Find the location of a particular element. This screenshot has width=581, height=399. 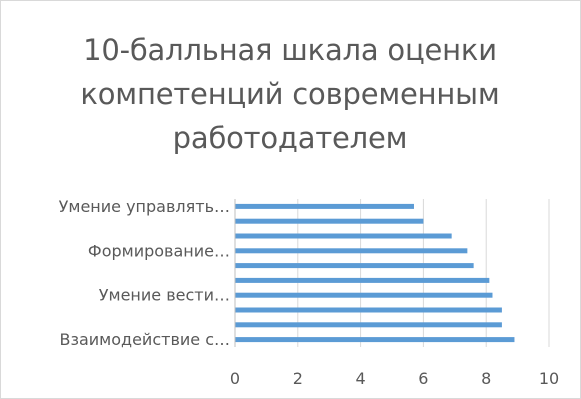

x-tick-label: 2 is located at coordinates (298, 378).